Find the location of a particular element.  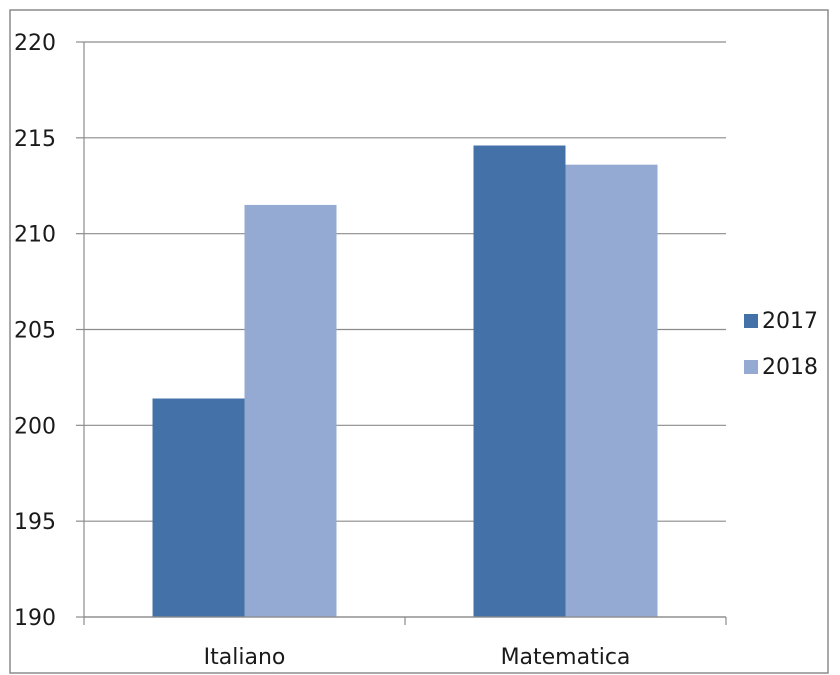

y-tick-label: 190 is located at coordinates (35, 618).